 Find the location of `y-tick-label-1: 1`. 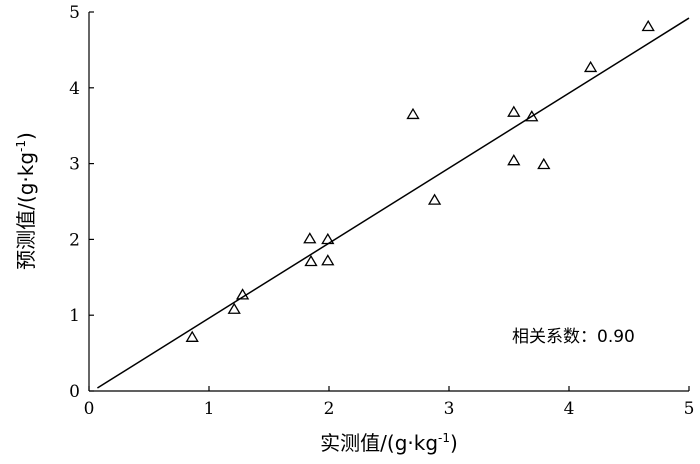

y-tick-label-1: 1 is located at coordinates (74, 316).